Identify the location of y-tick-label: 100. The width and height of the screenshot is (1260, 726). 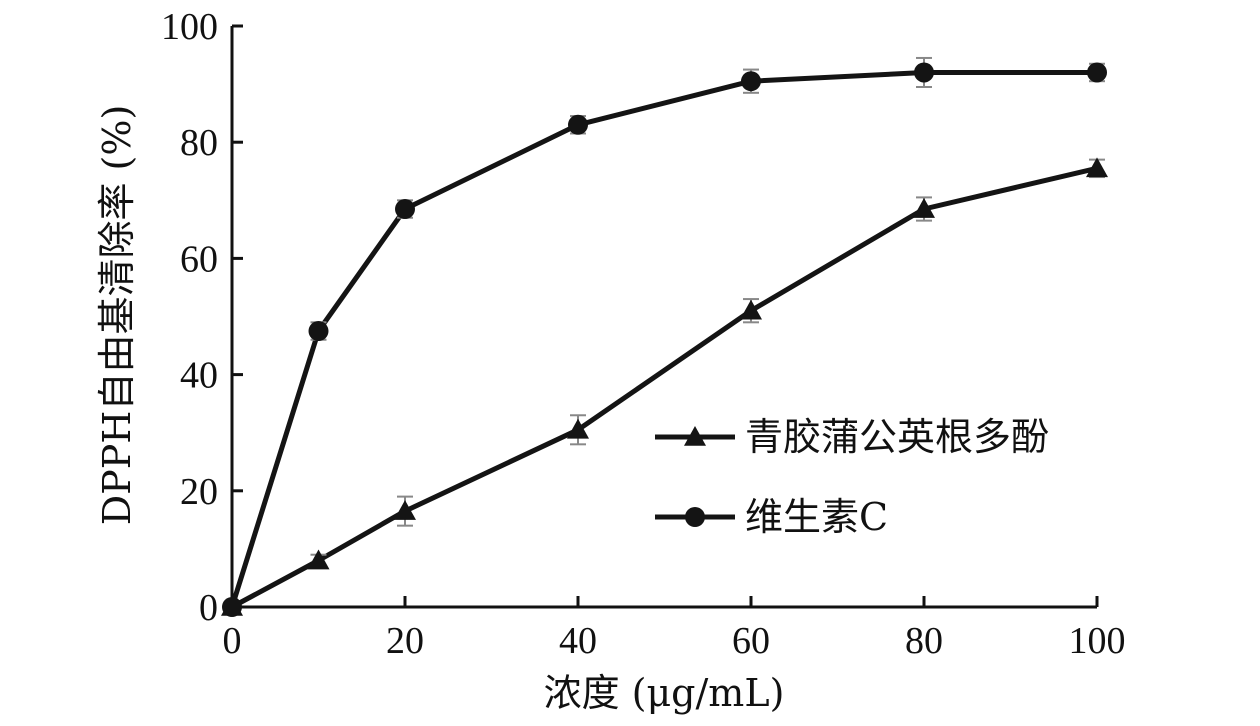
(189, 27).